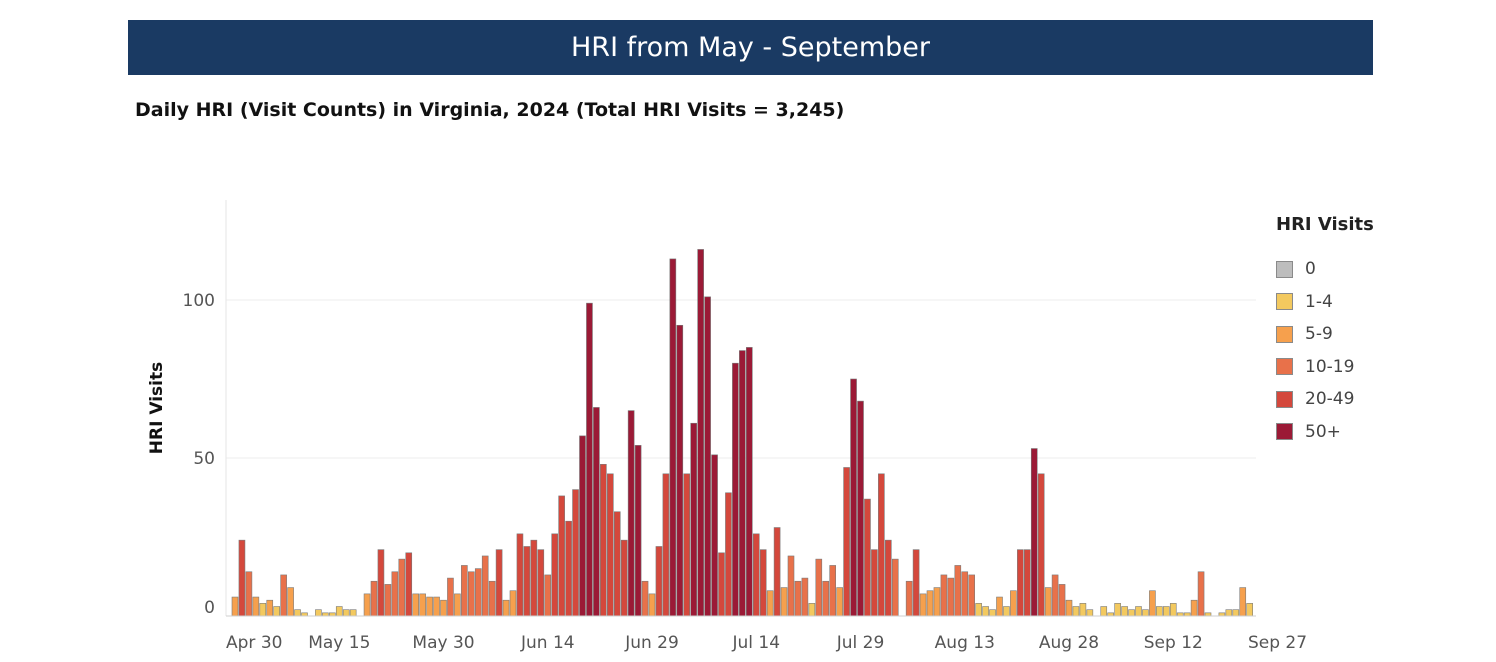 This screenshot has width=1496, height=662. What do you see at coordinates (1325, 399) in the screenshot?
I see `legend-item: 20-49` at bounding box center [1325, 399].